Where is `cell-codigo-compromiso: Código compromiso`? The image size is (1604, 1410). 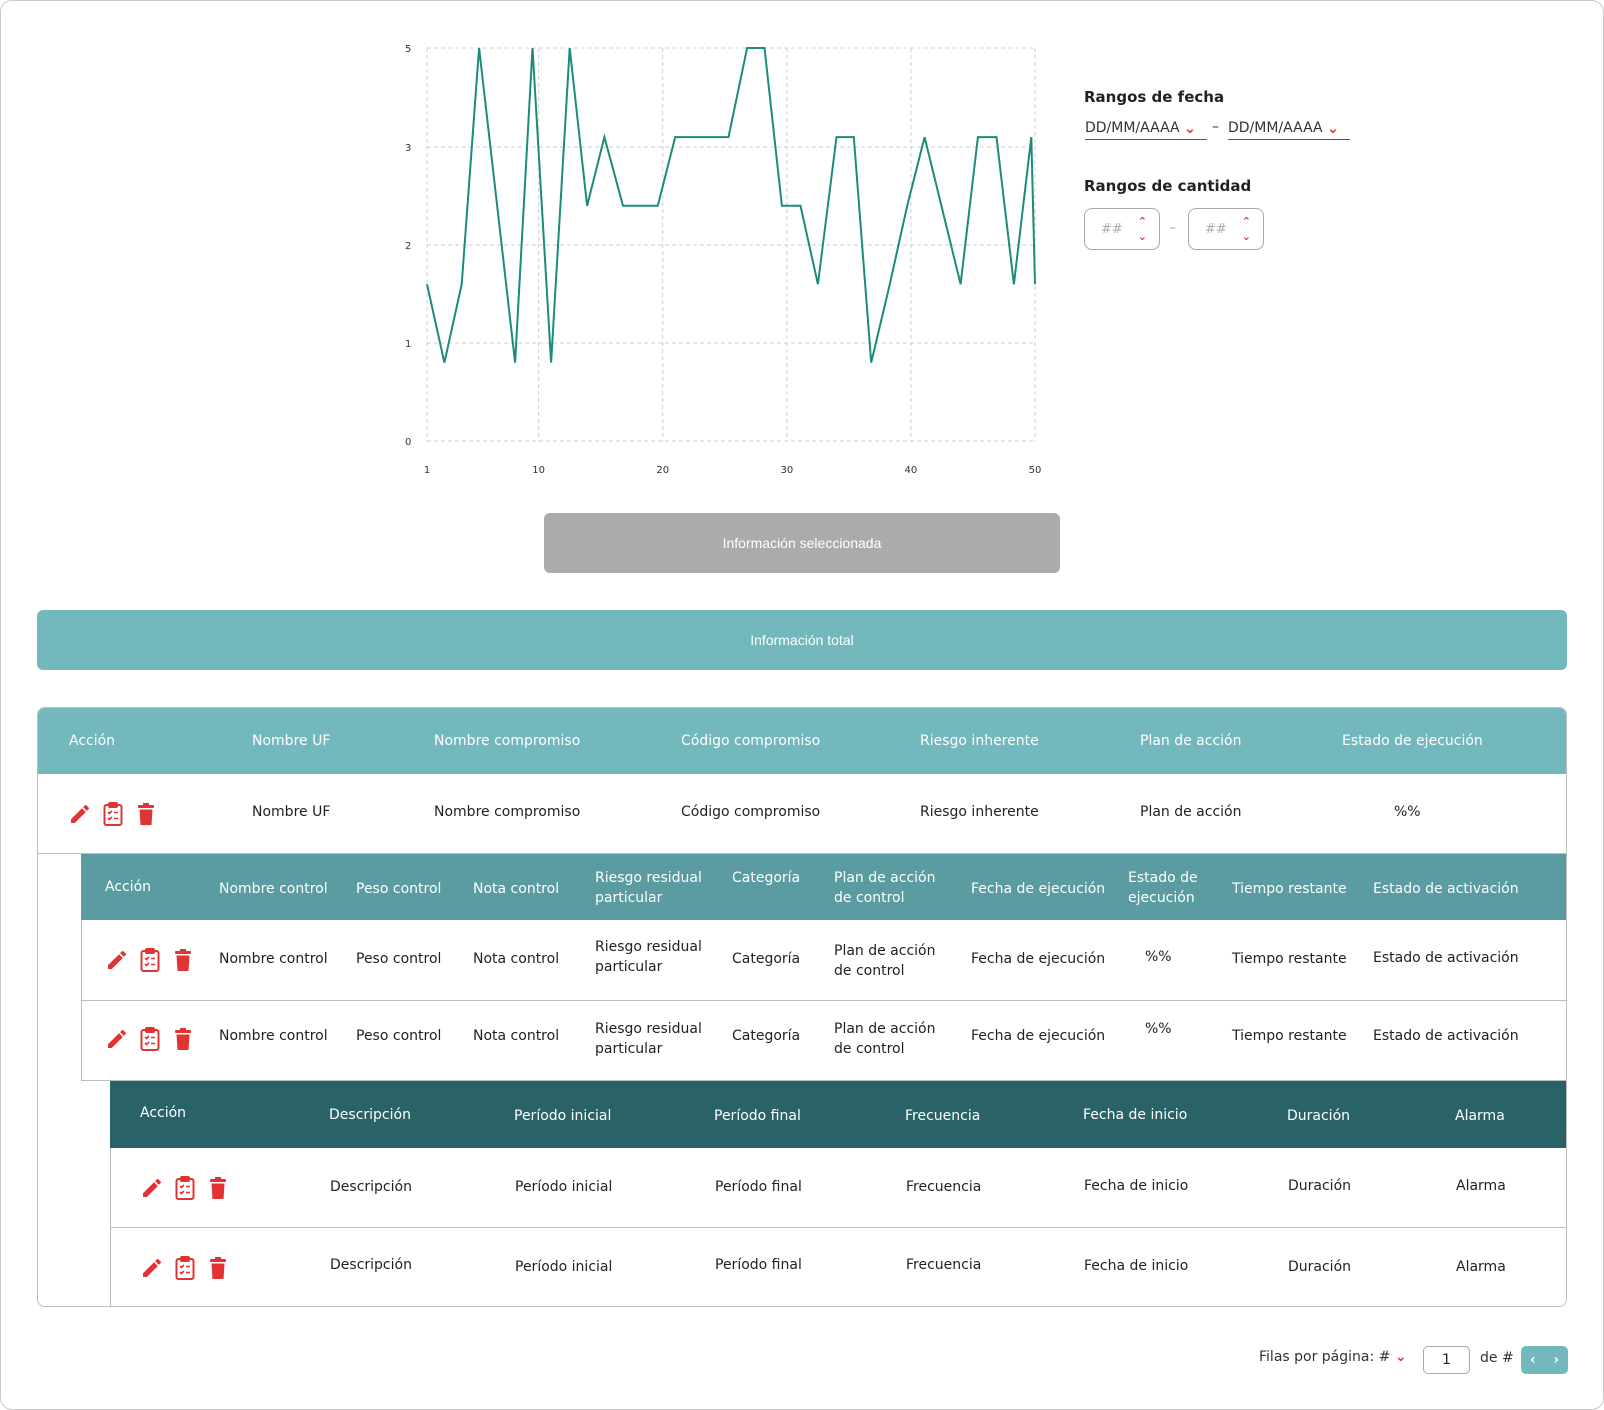 cell-codigo-compromiso: Código compromiso is located at coordinates (751, 812).